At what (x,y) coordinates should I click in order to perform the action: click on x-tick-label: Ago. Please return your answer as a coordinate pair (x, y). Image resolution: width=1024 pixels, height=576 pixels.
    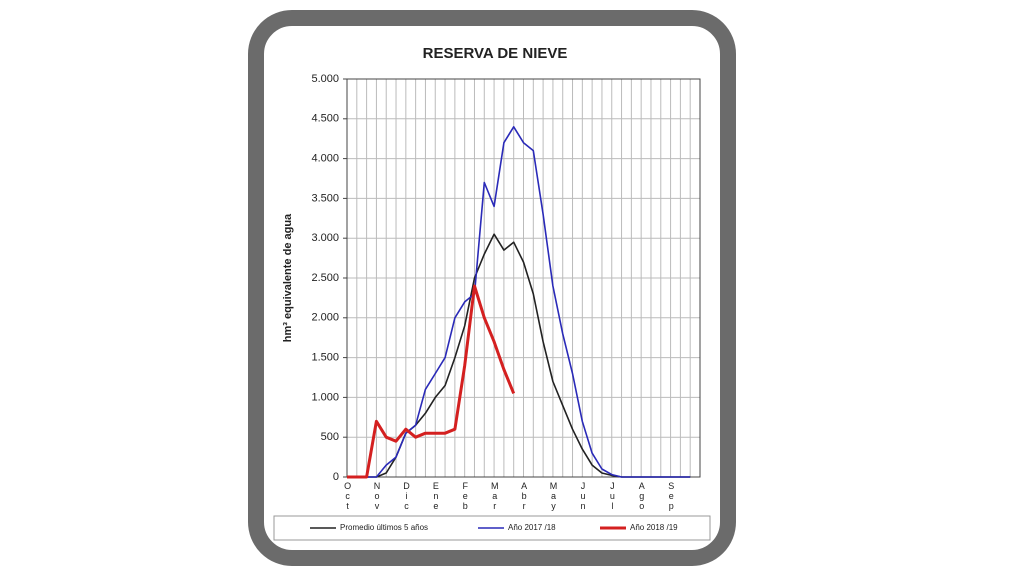
    Looking at the image, I should click on (642, 496).